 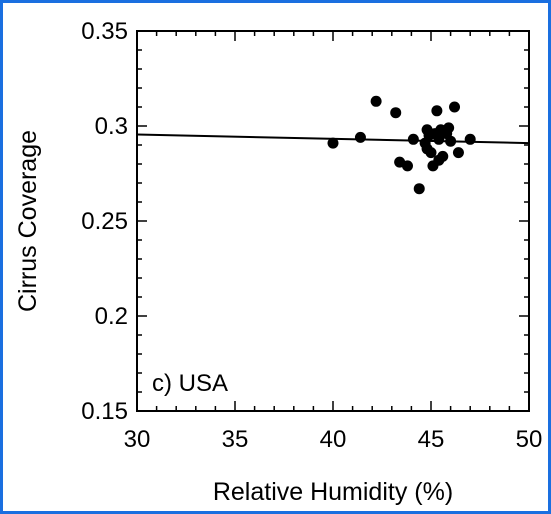 What do you see at coordinates (235, 439) in the screenshot?
I see `x-tick-label: 35` at bounding box center [235, 439].